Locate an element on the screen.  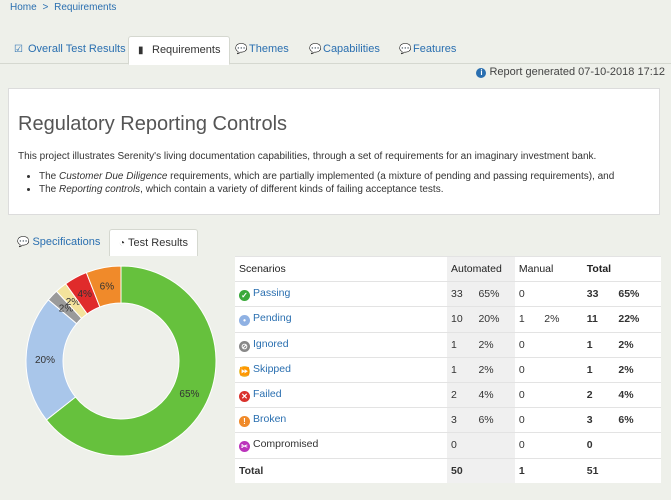
tab-label: Specifications is located at coordinates (66, 242).